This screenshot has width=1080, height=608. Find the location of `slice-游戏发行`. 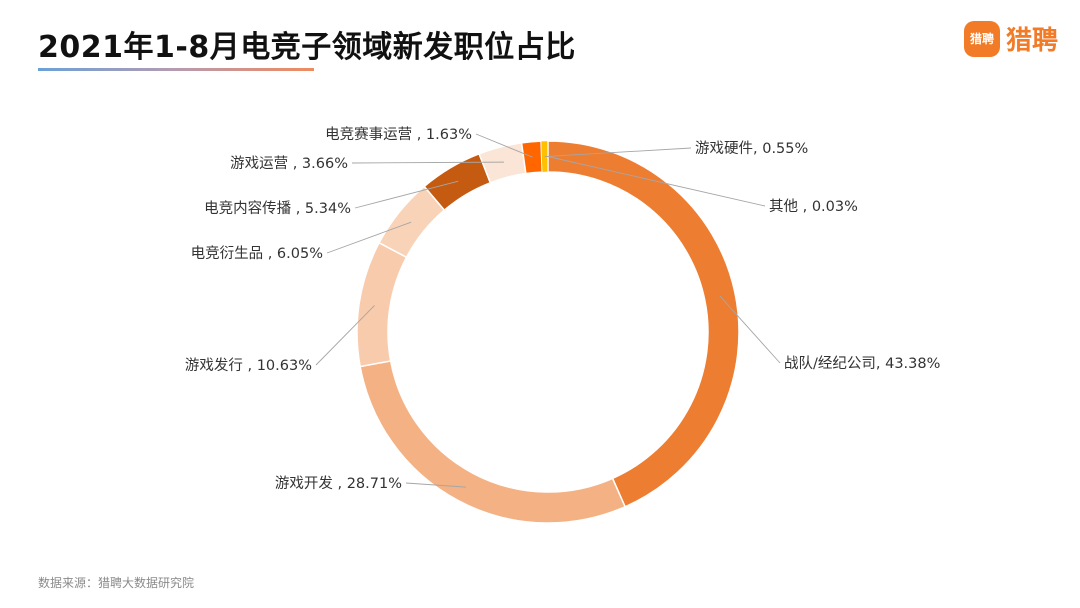

slice-游戏发行 is located at coordinates (382, 304).